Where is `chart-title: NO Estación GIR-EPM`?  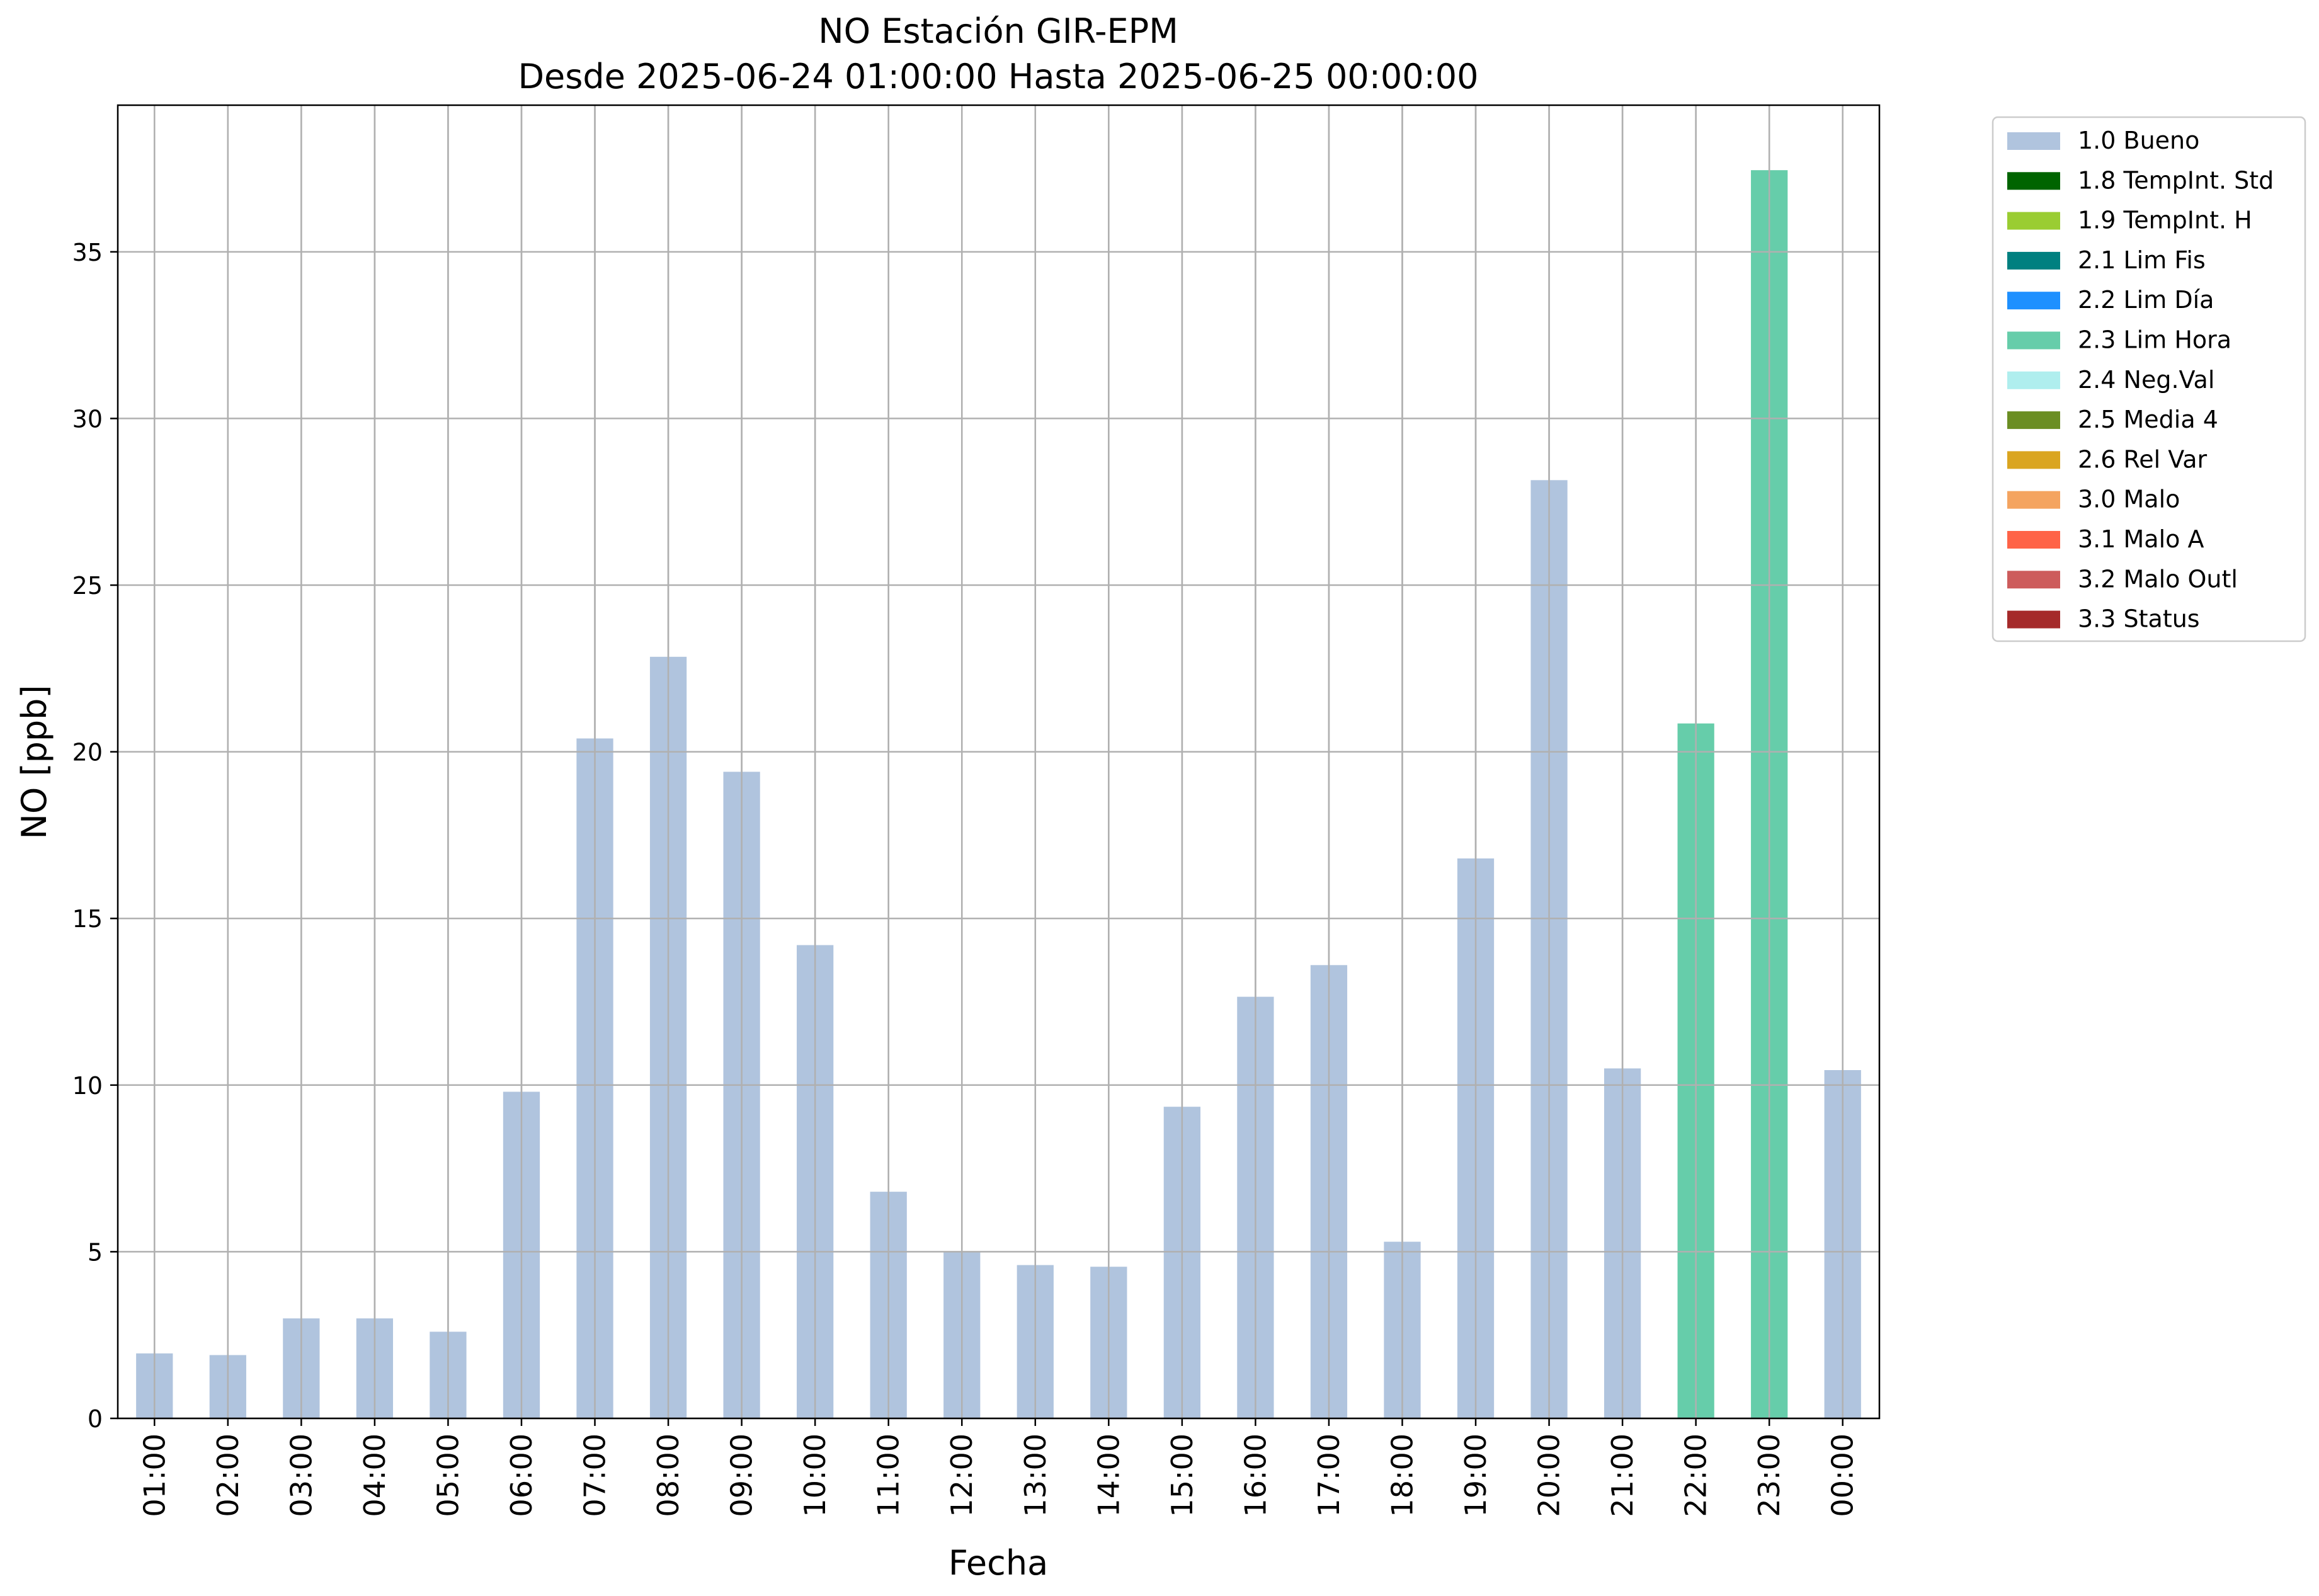
chart-title: NO Estación GIR-EPM is located at coordinates (998, 31).